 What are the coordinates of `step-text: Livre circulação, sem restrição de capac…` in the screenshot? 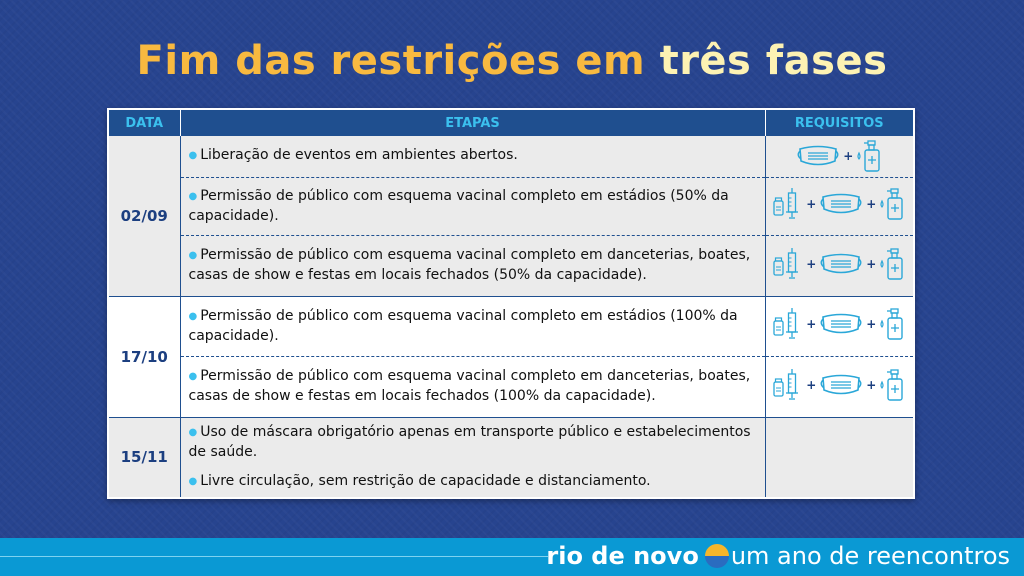 It's located at (425, 480).